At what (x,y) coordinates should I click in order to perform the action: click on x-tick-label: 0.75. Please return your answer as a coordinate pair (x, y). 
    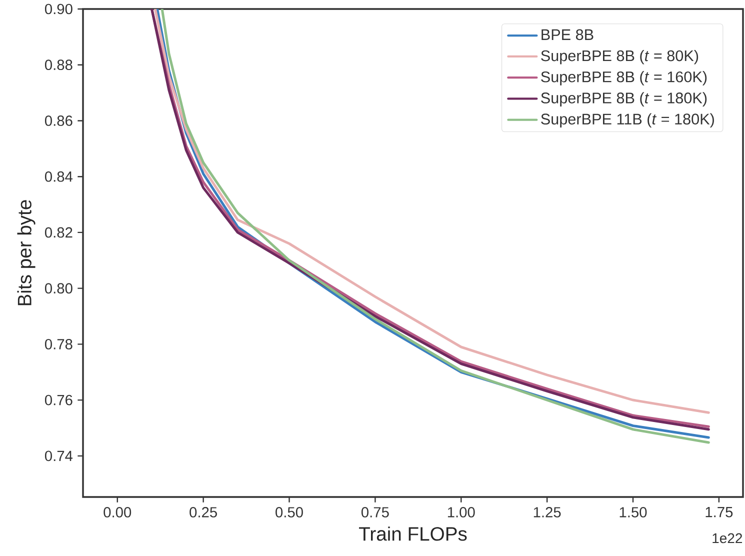
    Looking at the image, I should click on (375, 512).